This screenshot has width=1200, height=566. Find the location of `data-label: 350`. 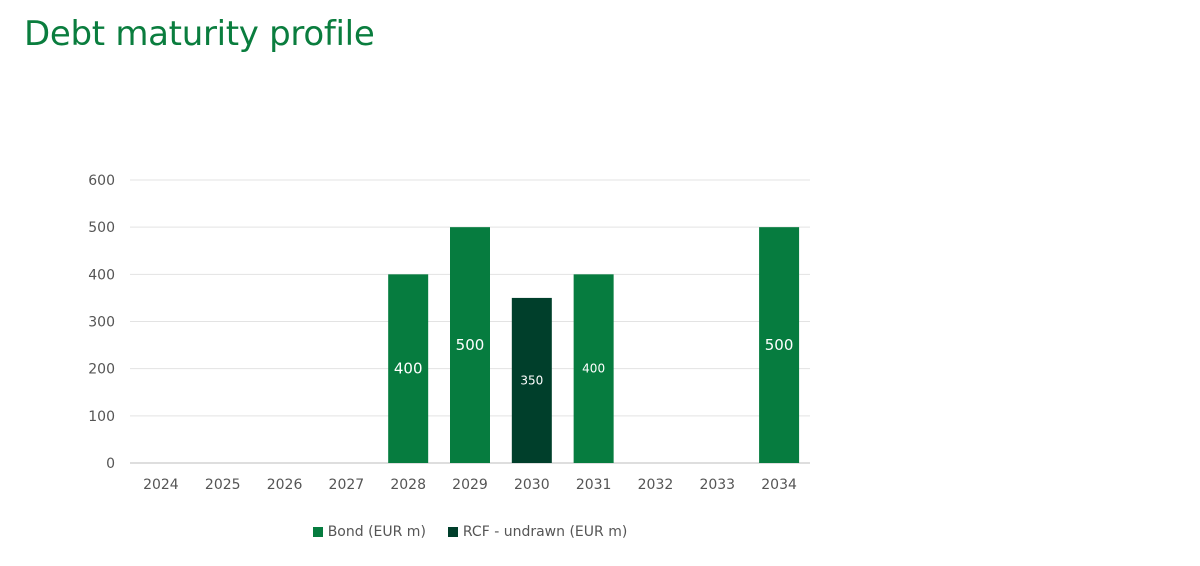

data-label: 350 is located at coordinates (531, 380).